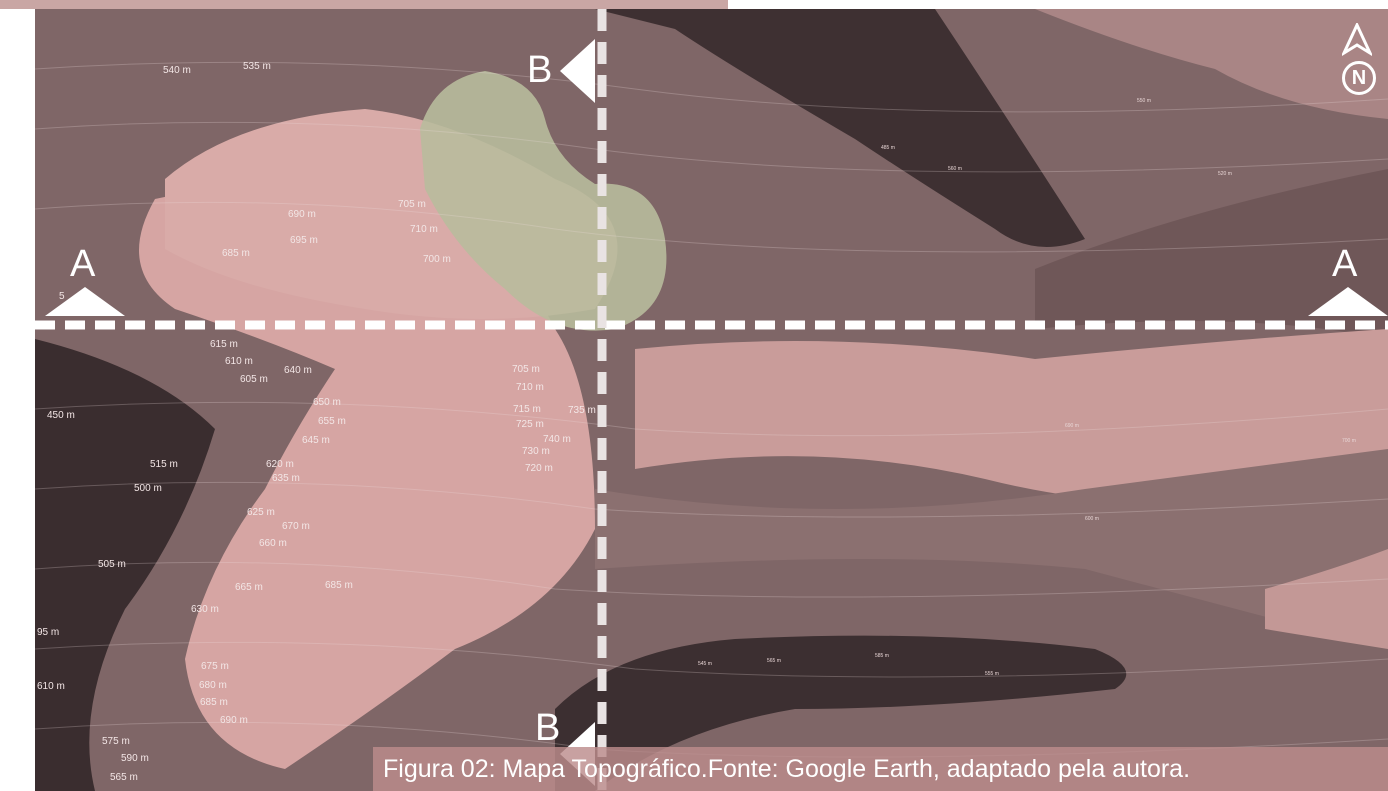  What do you see at coordinates (557, 439) in the screenshot?
I see `elevation-label: 740 m` at bounding box center [557, 439].